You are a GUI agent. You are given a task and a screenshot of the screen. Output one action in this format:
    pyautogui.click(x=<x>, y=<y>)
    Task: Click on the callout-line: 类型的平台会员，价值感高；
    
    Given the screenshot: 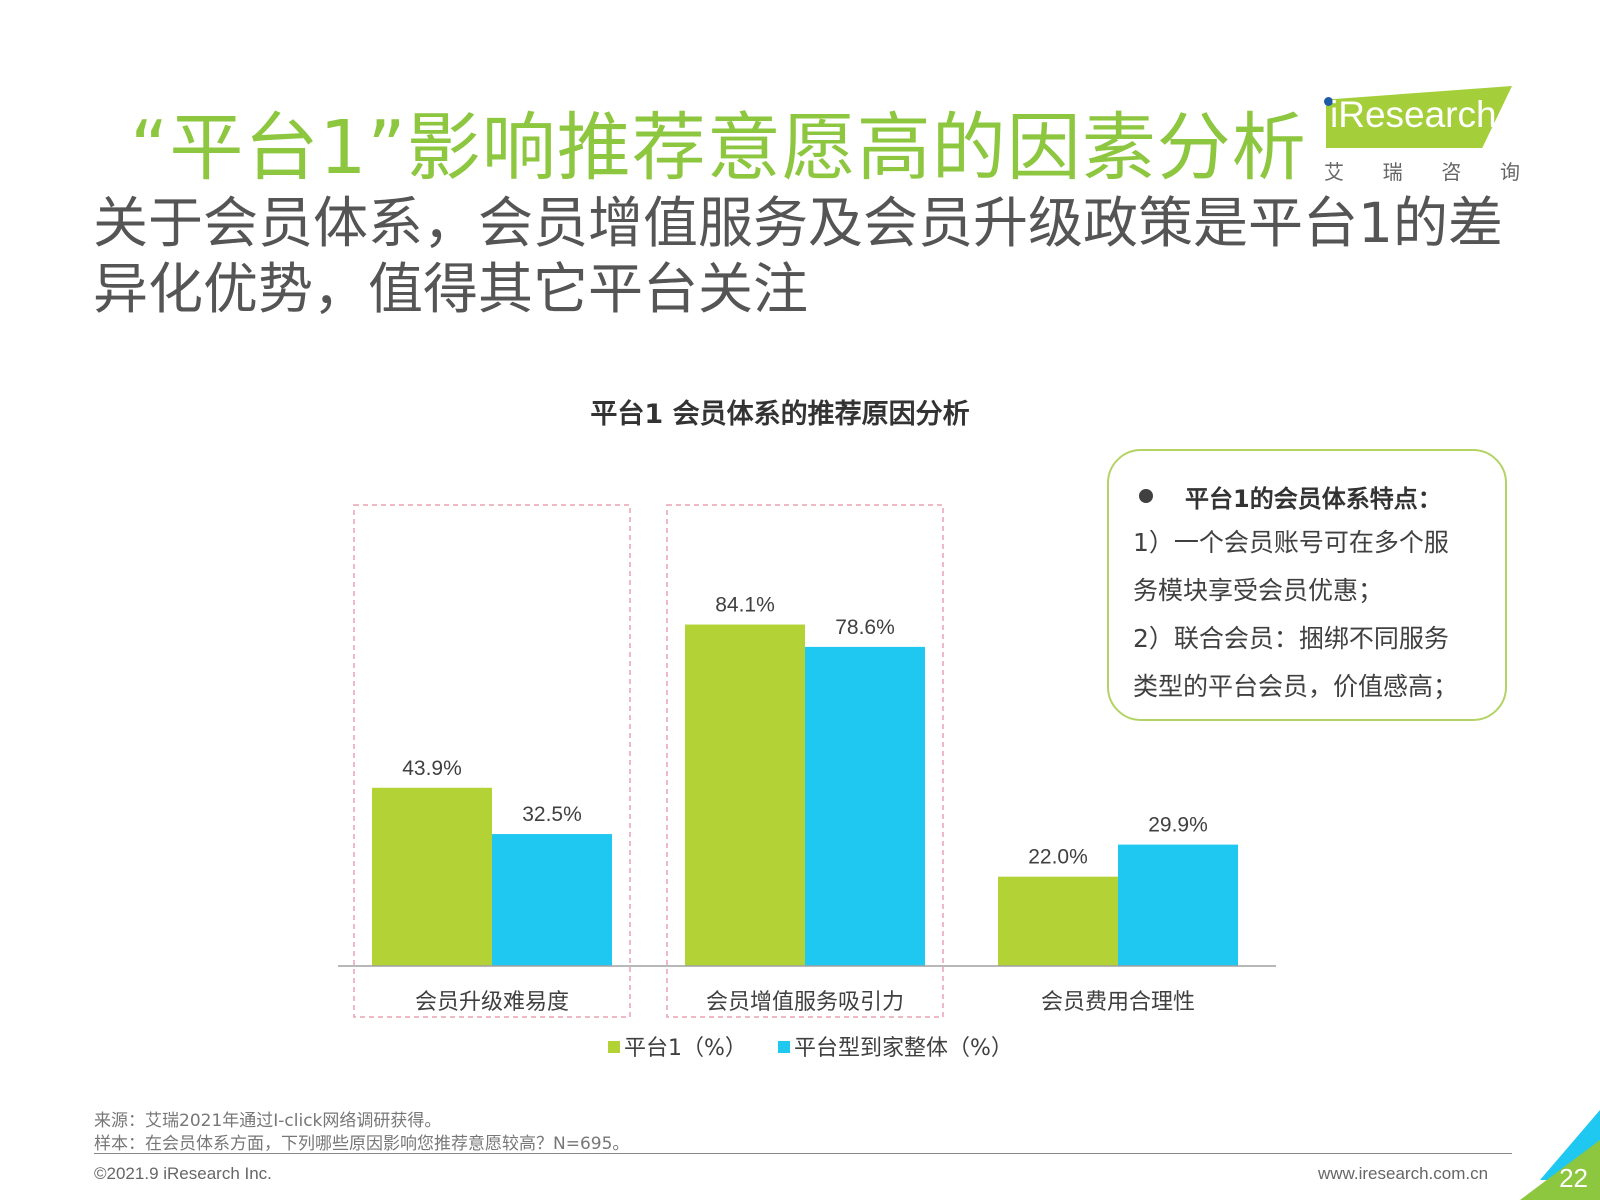 What is the action you would take?
    pyautogui.click(x=1296, y=686)
    